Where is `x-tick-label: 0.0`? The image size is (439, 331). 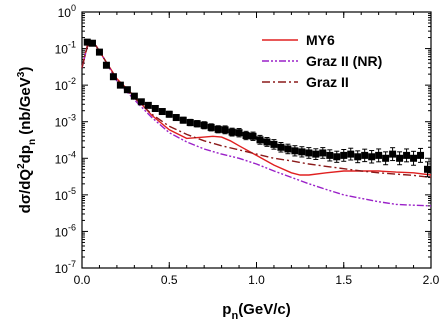
x-tick-label: 0.0 is located at coordinates (82, 280).